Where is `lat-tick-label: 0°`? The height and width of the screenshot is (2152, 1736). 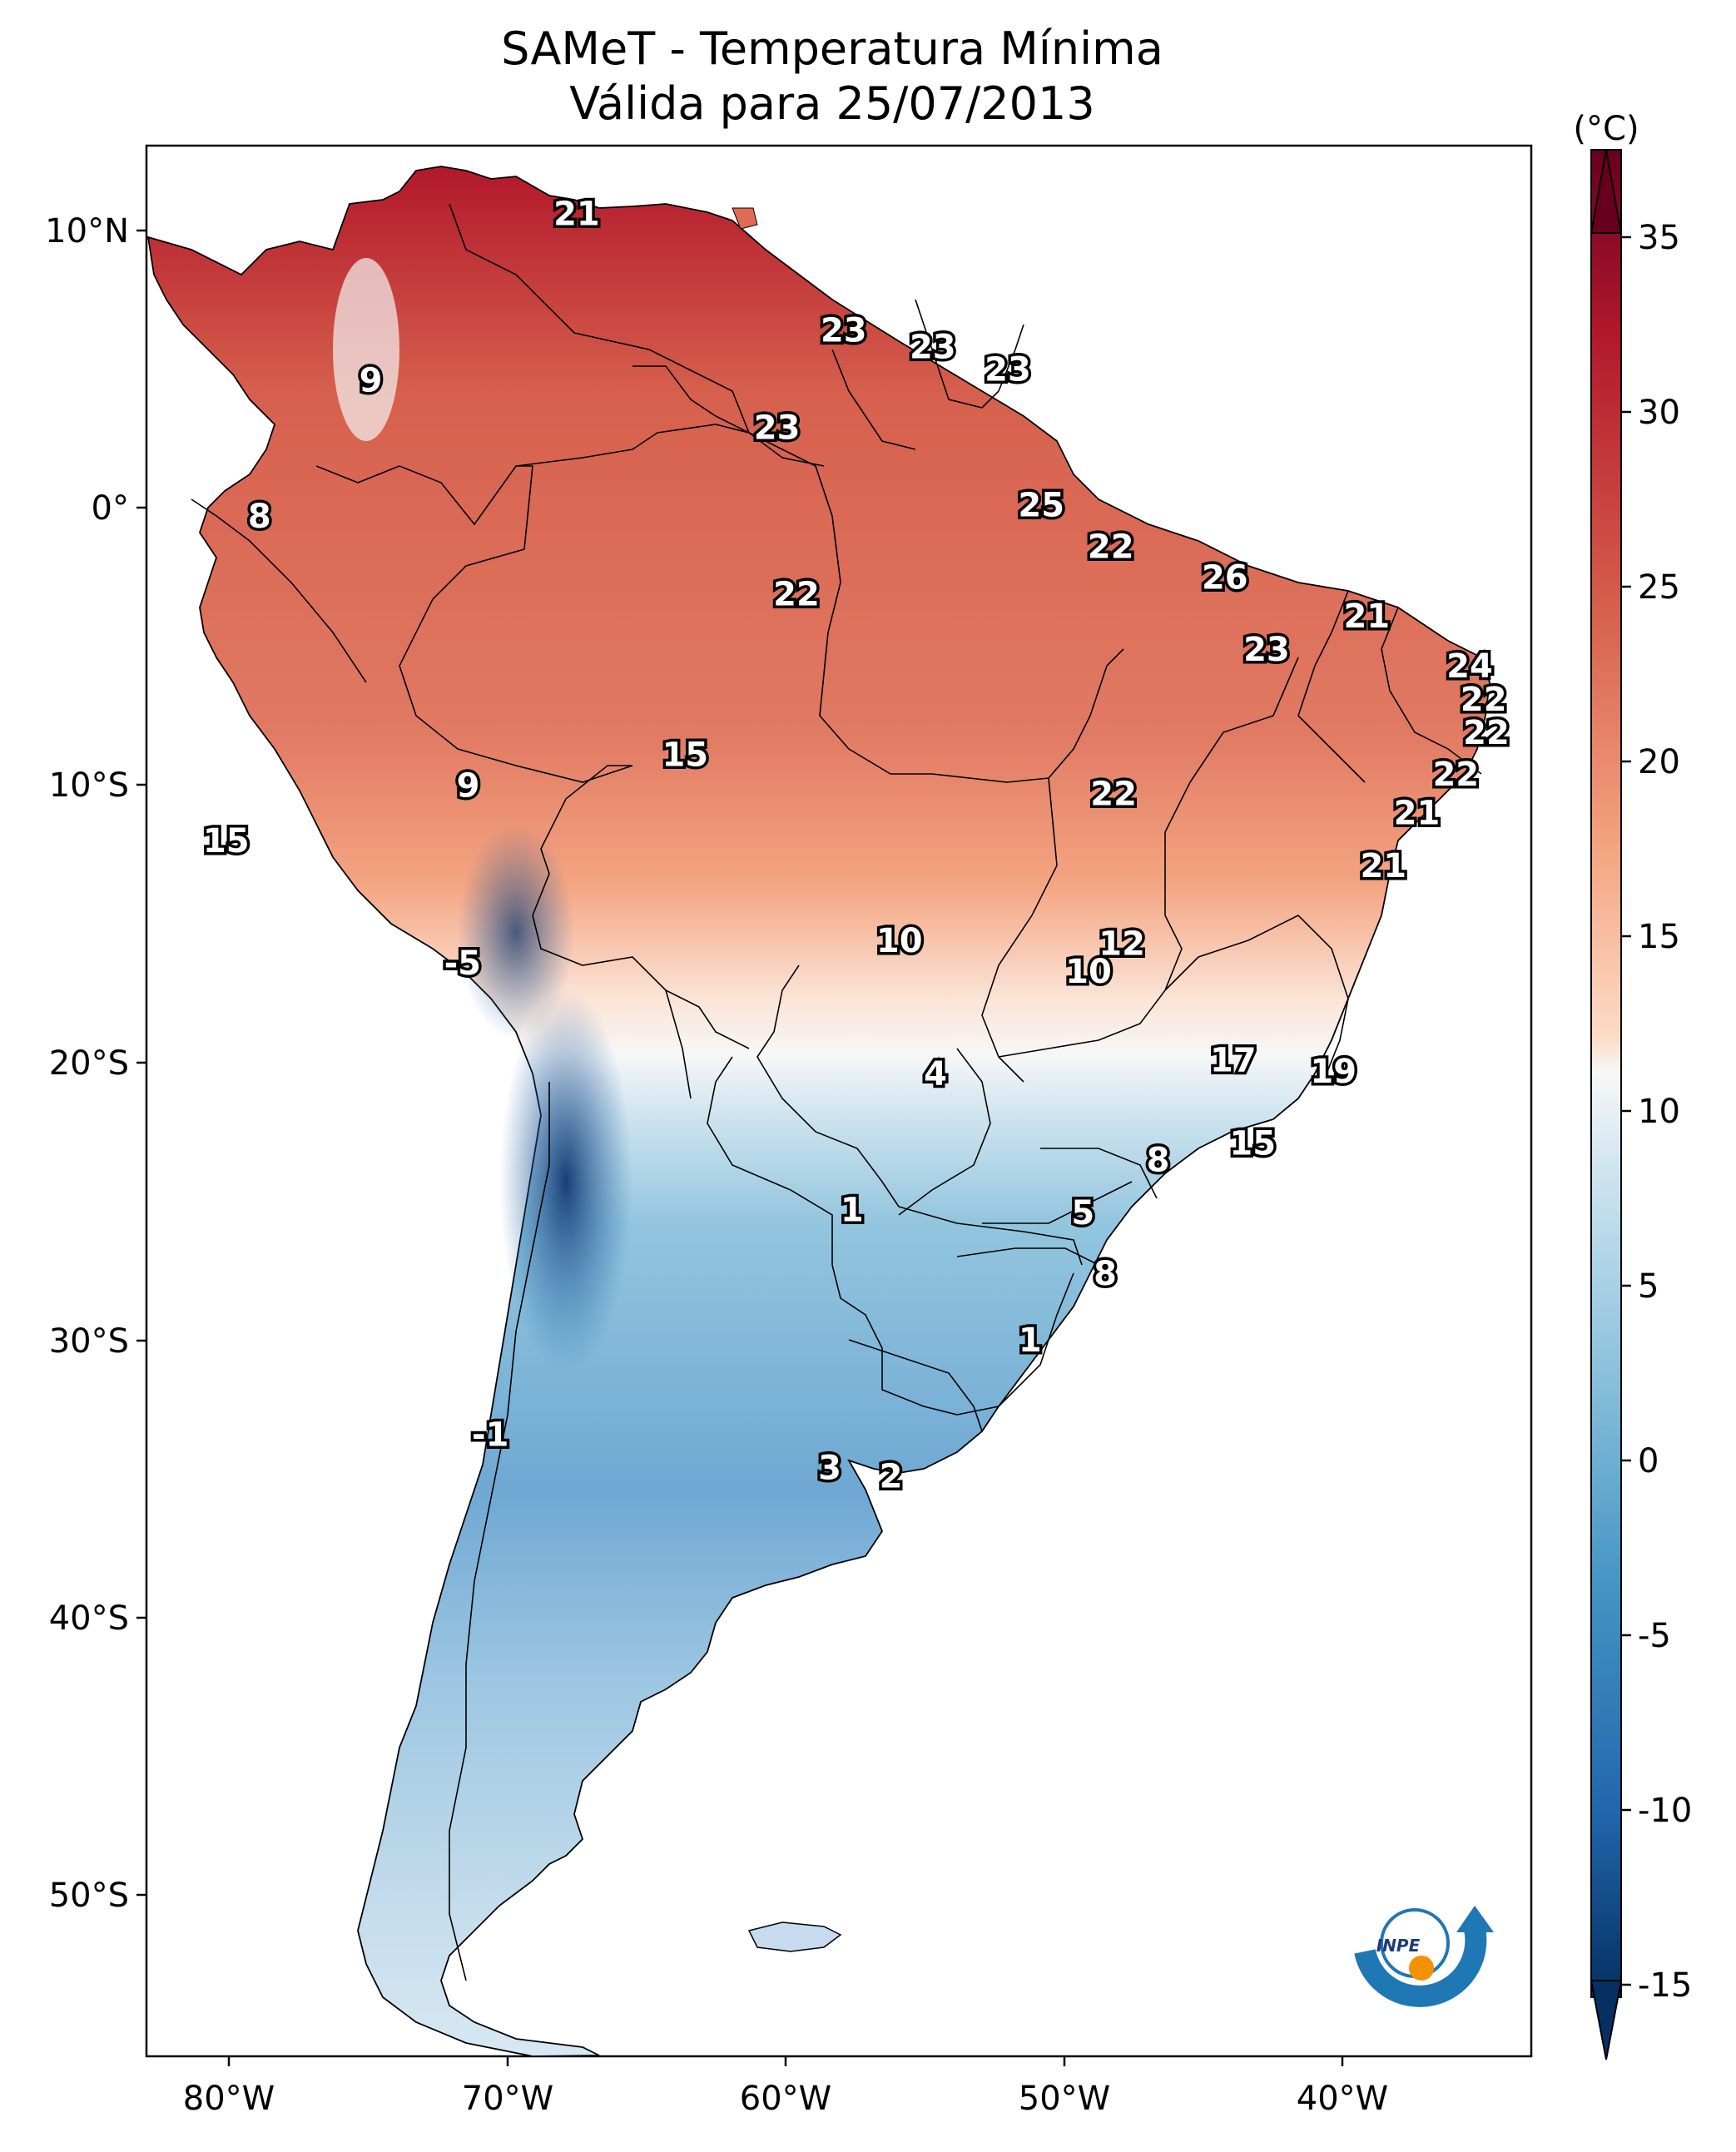 lat-tick-label: 0° is located at coordinates (110, 508).